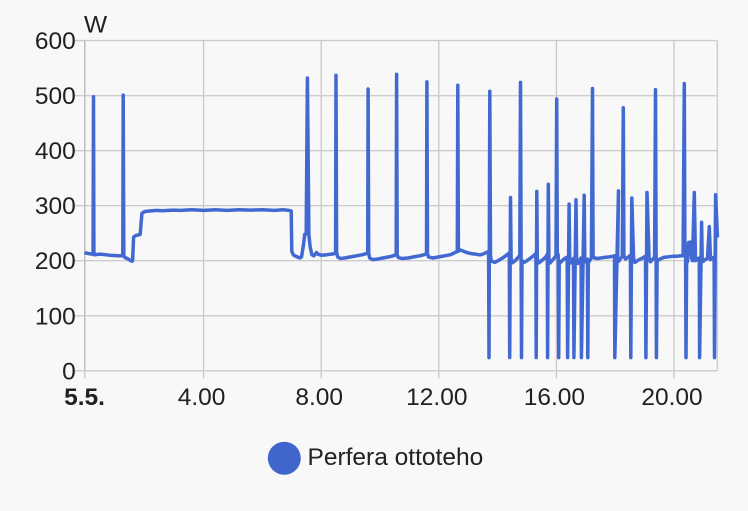 This screenshot has width=748, height=511. What do you see at coordinates (671, 397) in the screenshot?
I see `svg-text: 20.00` at bounding box center [671, 397].